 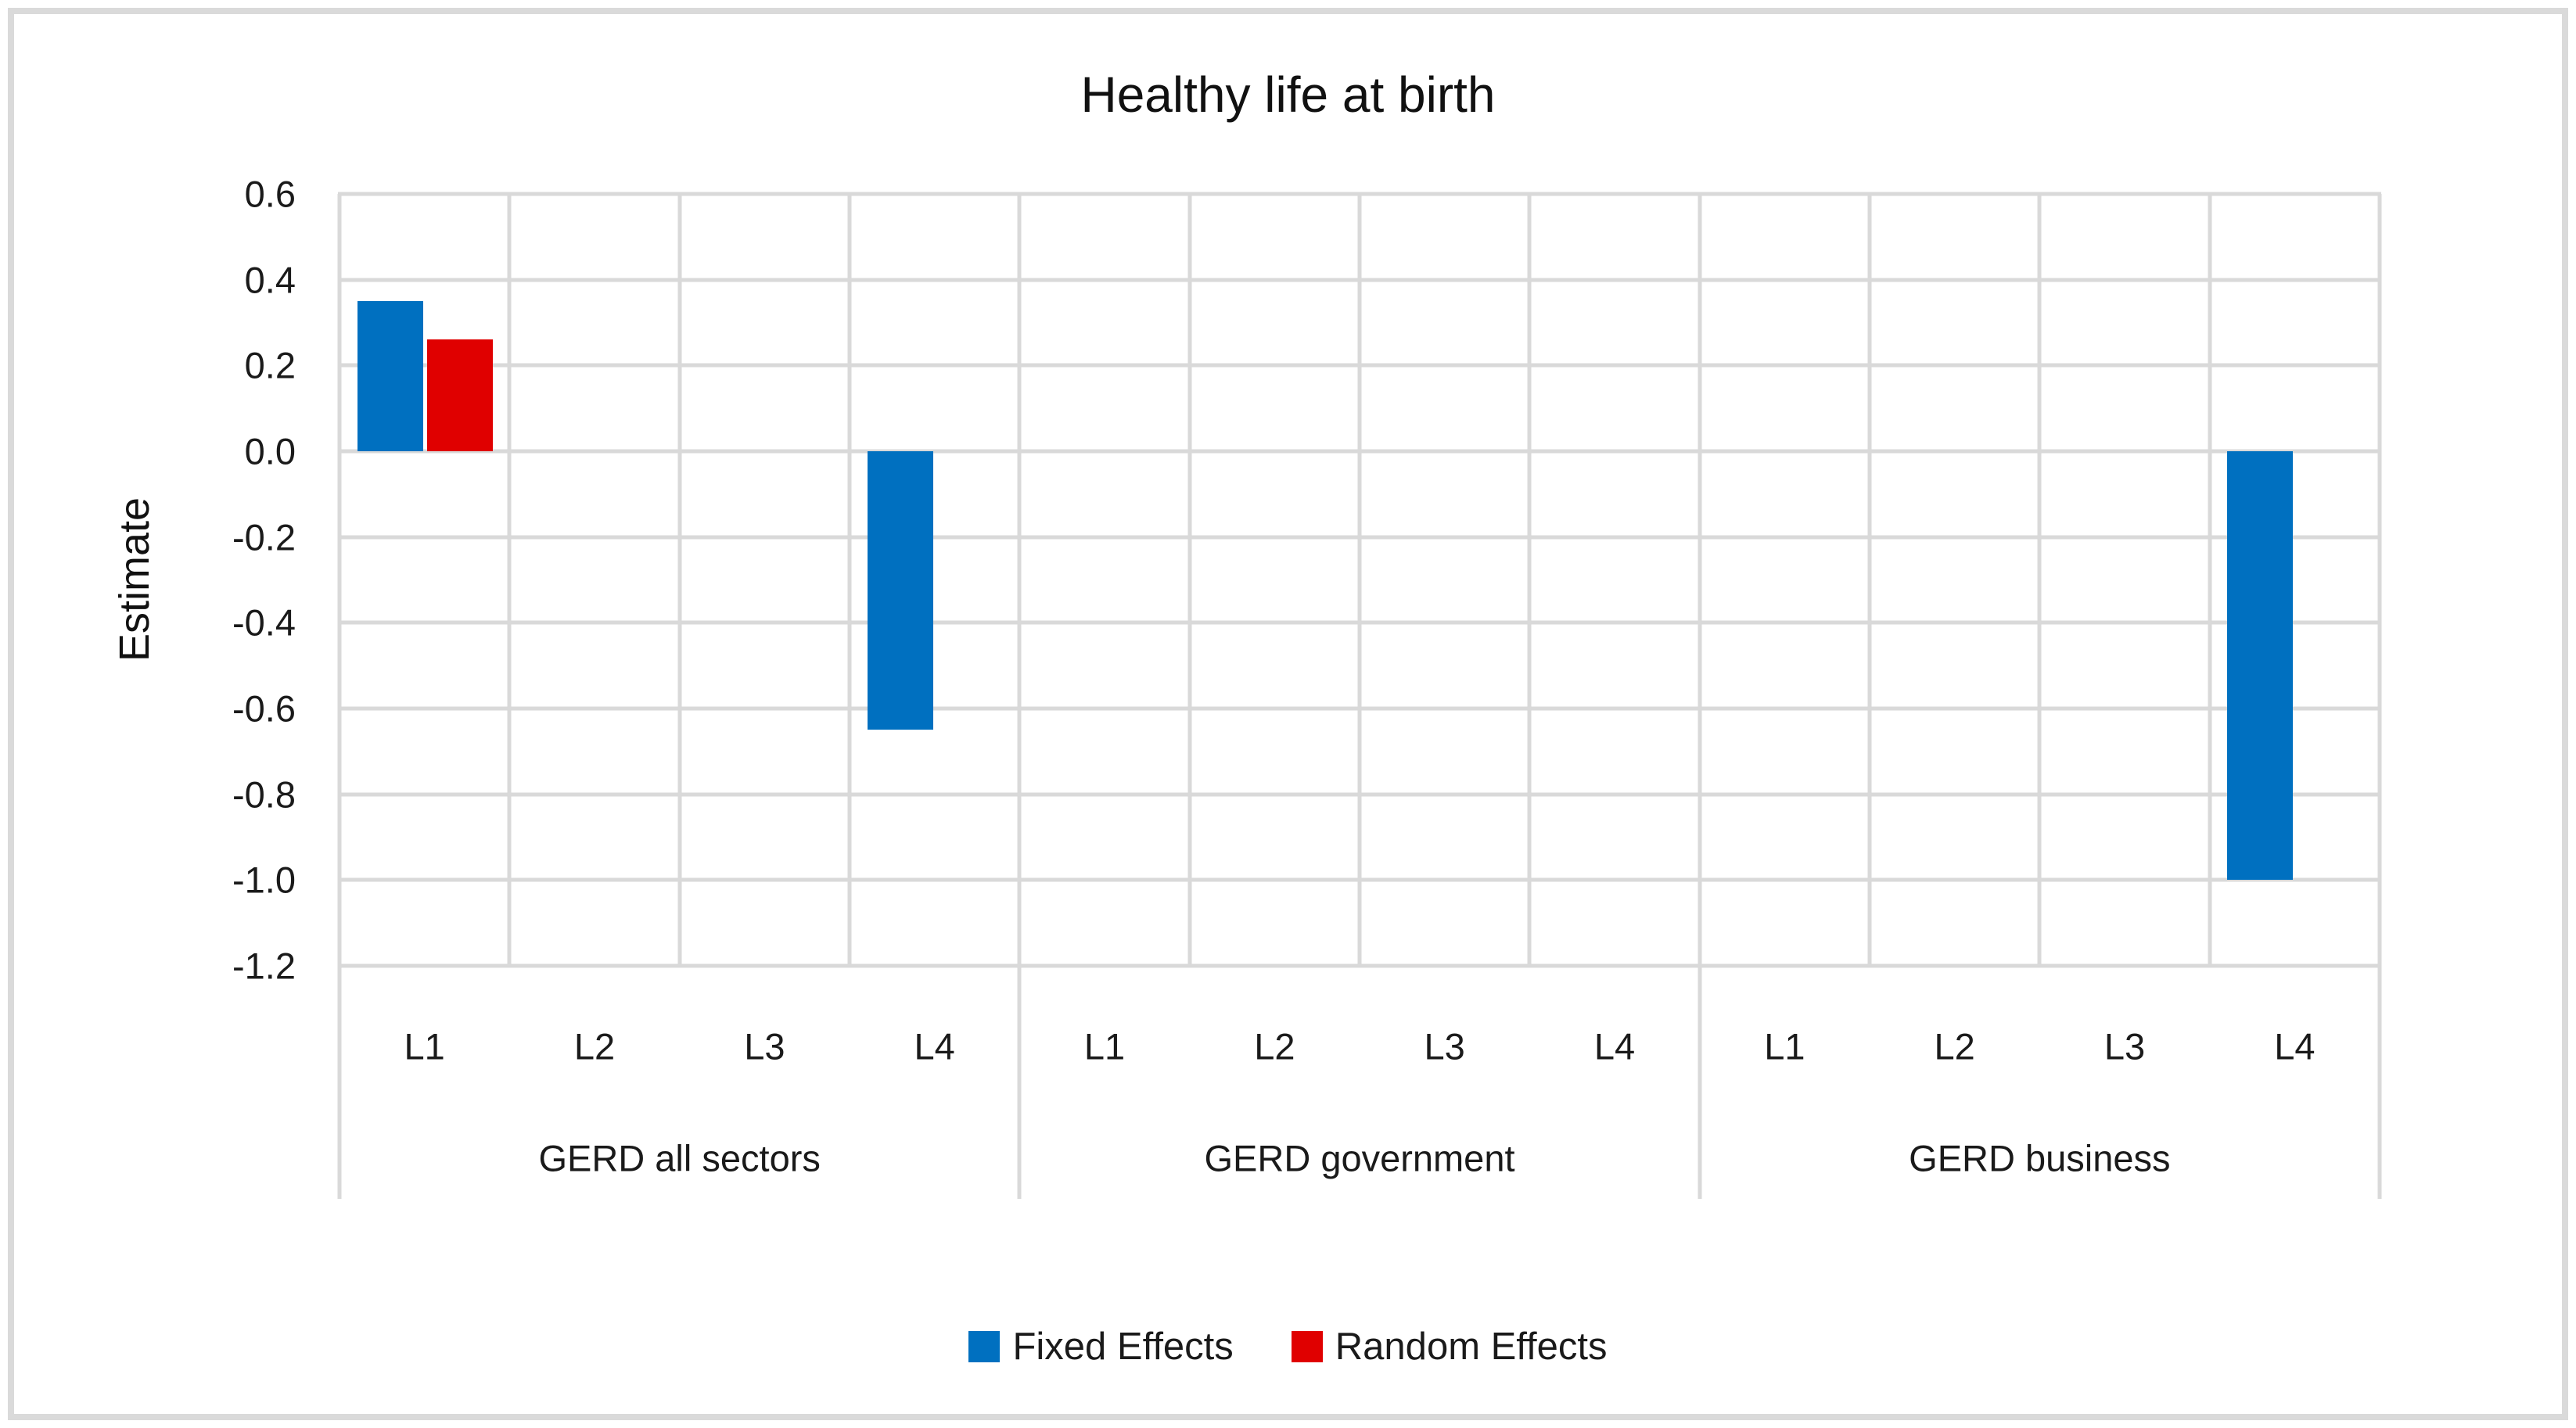 I want to click on random-effects-bar-gerd-all-sectors-l1, so click(x=459, y=395).